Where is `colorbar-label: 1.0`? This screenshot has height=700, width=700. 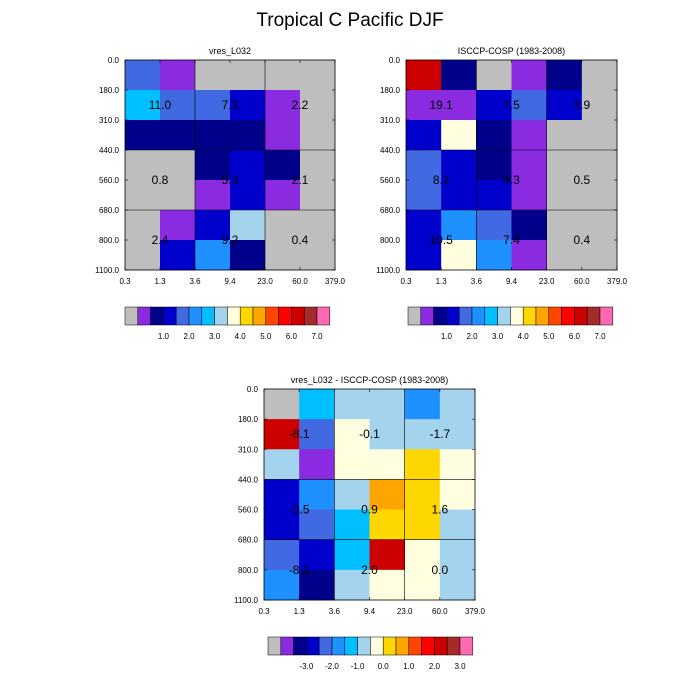
colorbar-label: 1.0 is located at coordinates (447, 336).